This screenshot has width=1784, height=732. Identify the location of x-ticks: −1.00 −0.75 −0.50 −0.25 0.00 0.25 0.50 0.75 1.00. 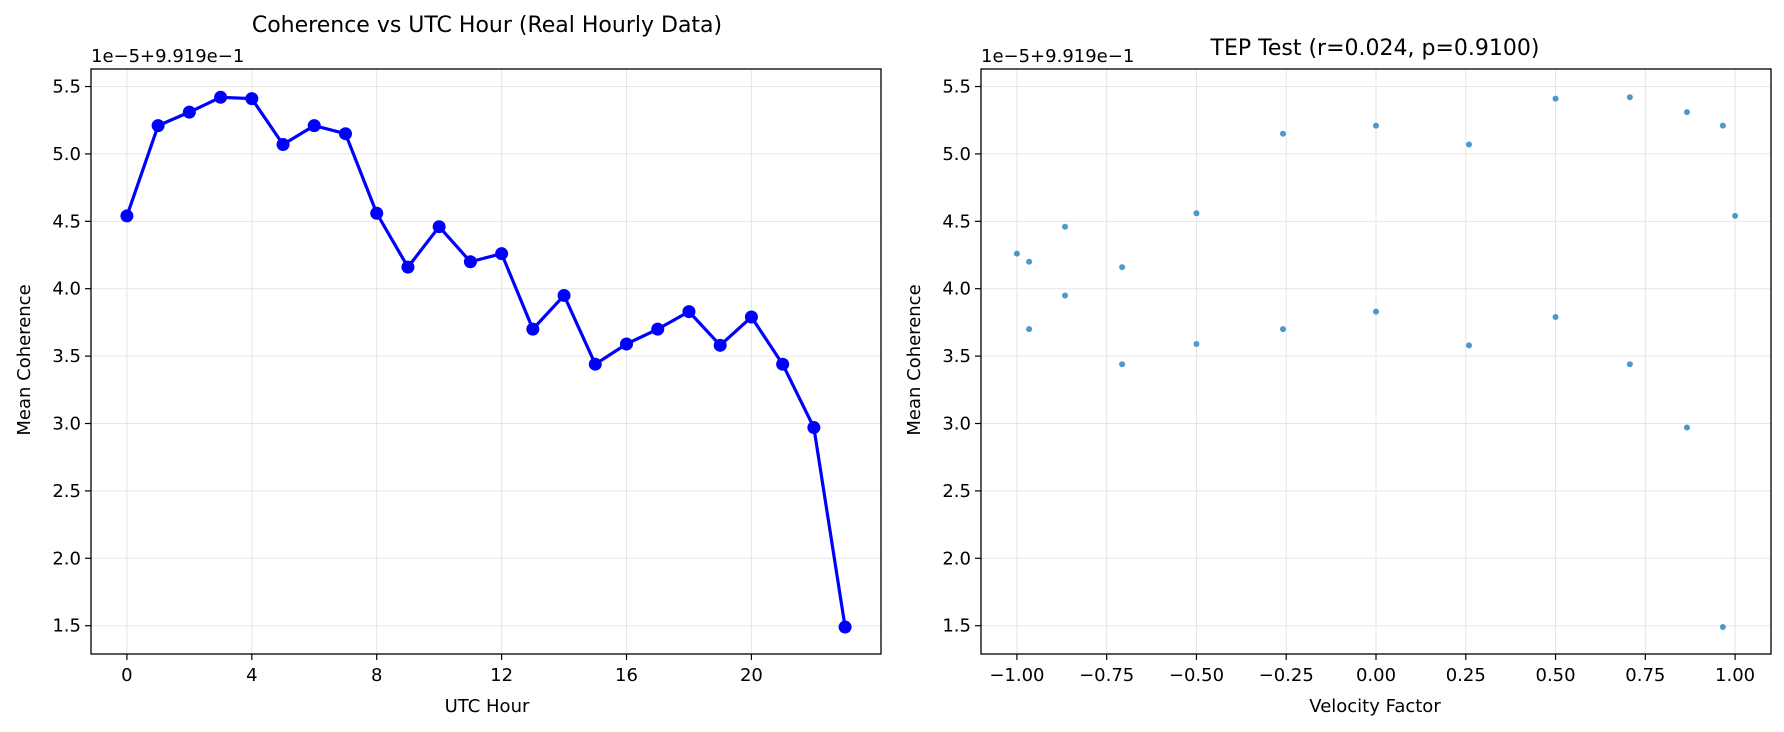
(1372, 670).